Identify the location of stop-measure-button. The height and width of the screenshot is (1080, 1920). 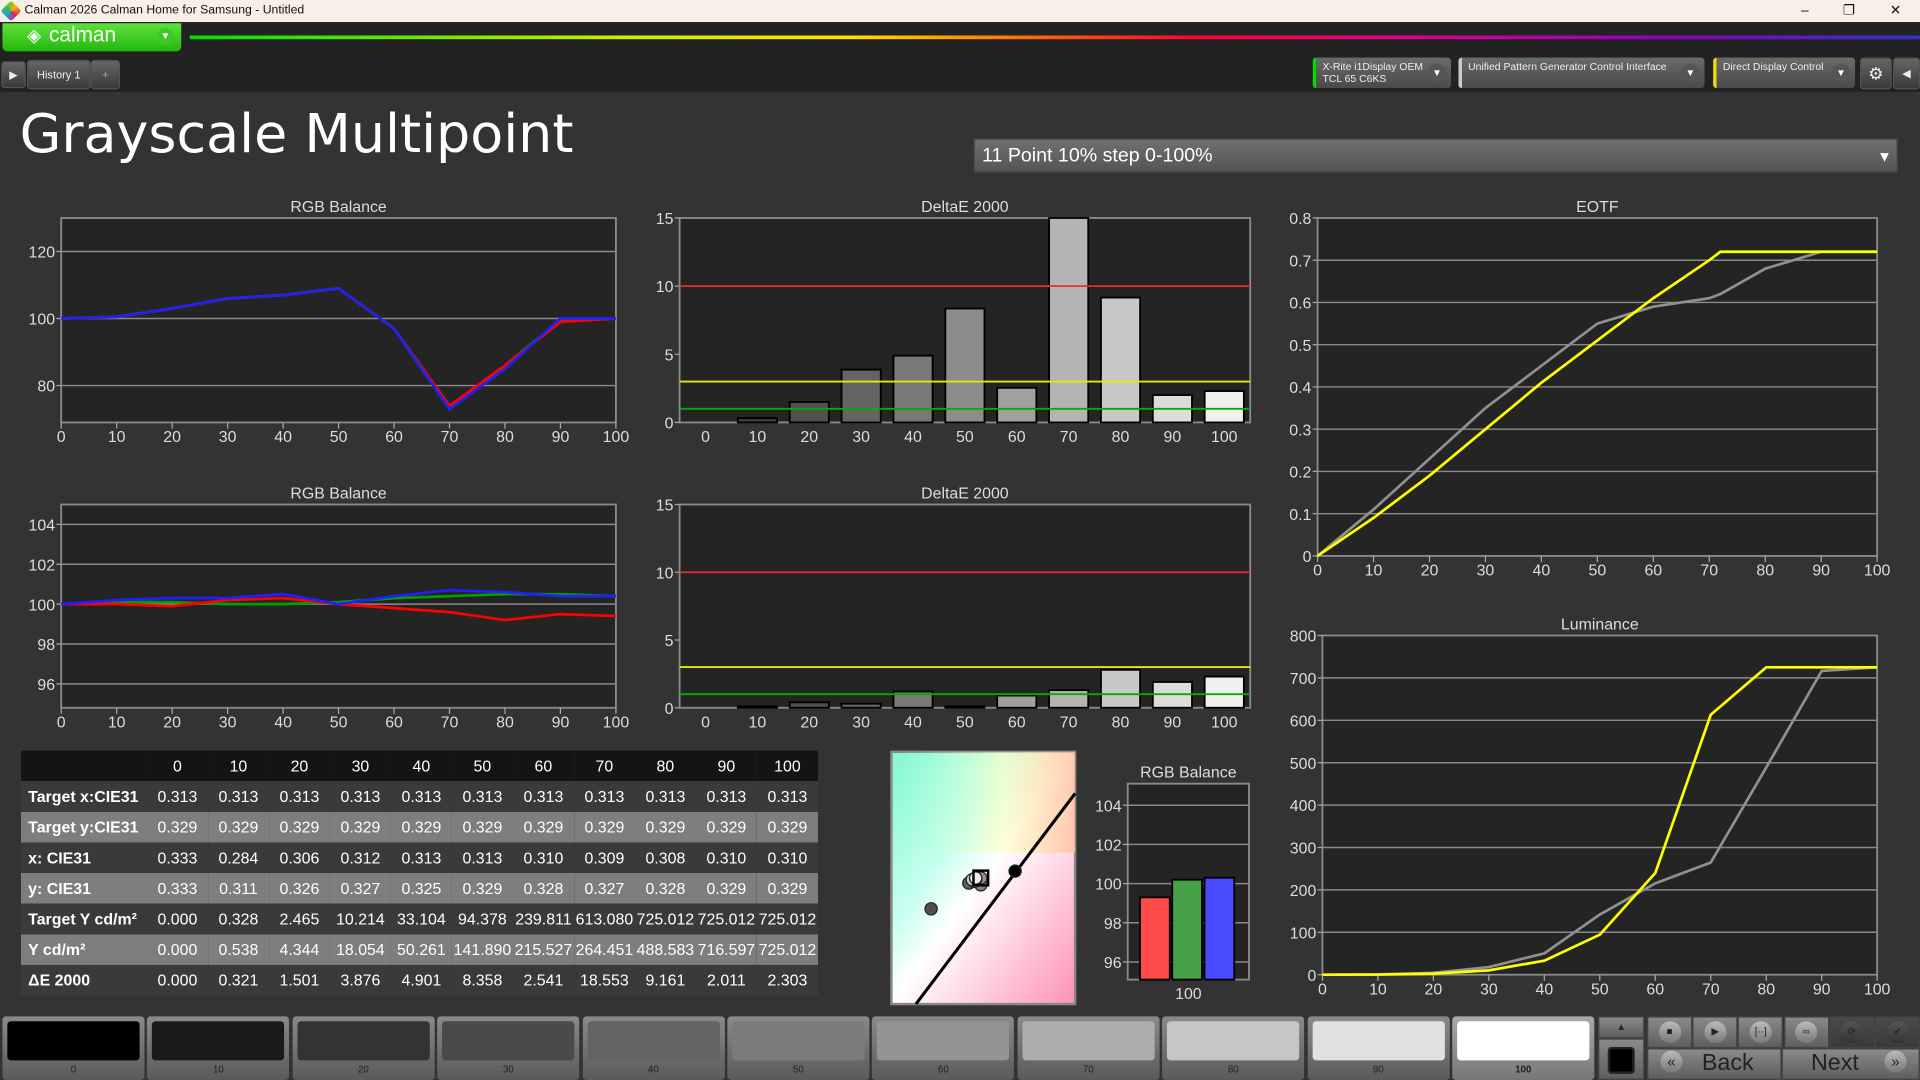
(1621, 1059).